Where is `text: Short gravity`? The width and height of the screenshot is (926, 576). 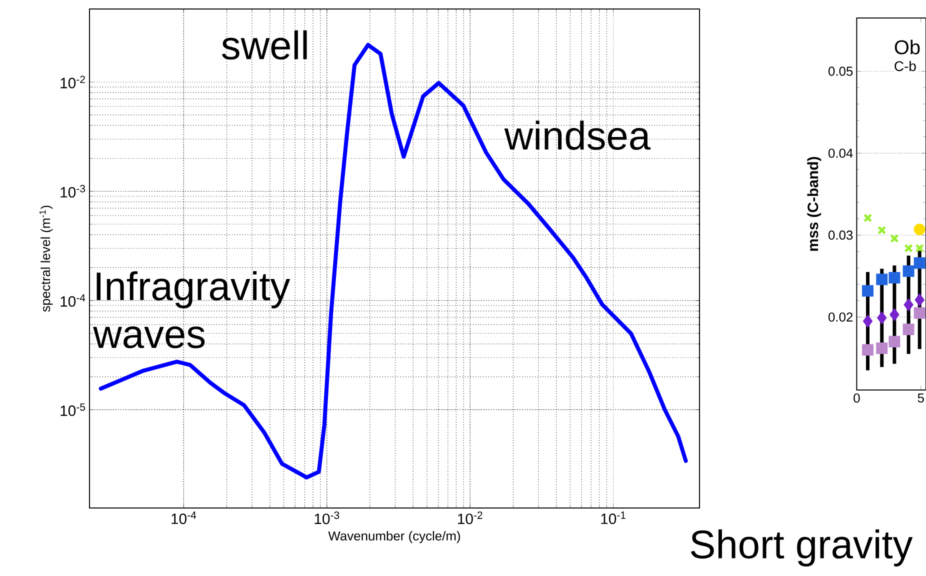
text: Short gravity is located at coordinates (801, 547).